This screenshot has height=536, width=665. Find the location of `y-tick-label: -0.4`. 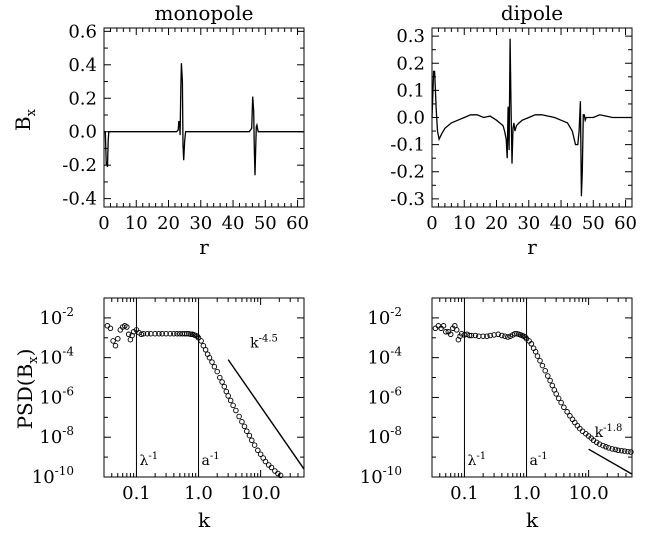

y-tick-label: -0.4 is located at coordinates (79, 199).